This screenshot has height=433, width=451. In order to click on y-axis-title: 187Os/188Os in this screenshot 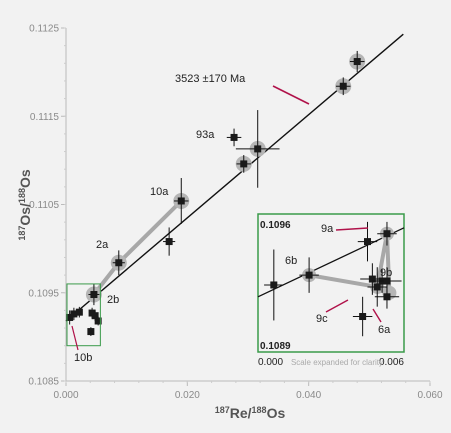, I will do `click(25, 205)`.